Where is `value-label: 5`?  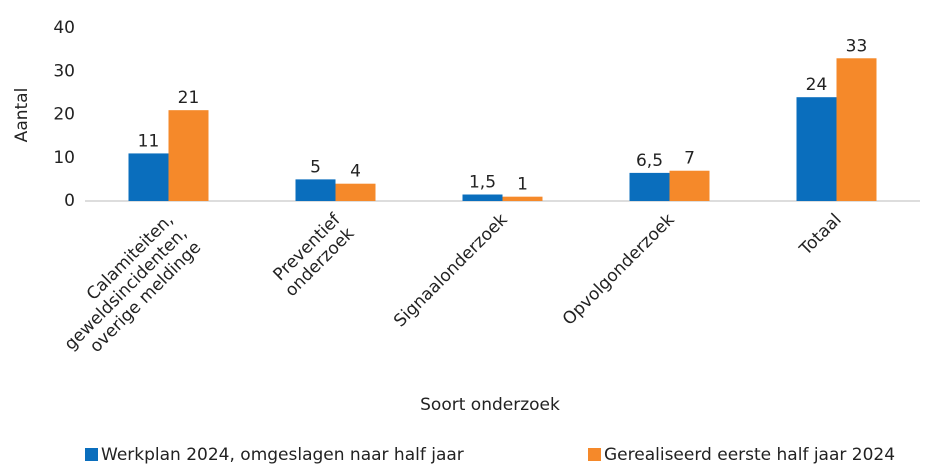
value-label: 5 is located at coordinates (315, 167).